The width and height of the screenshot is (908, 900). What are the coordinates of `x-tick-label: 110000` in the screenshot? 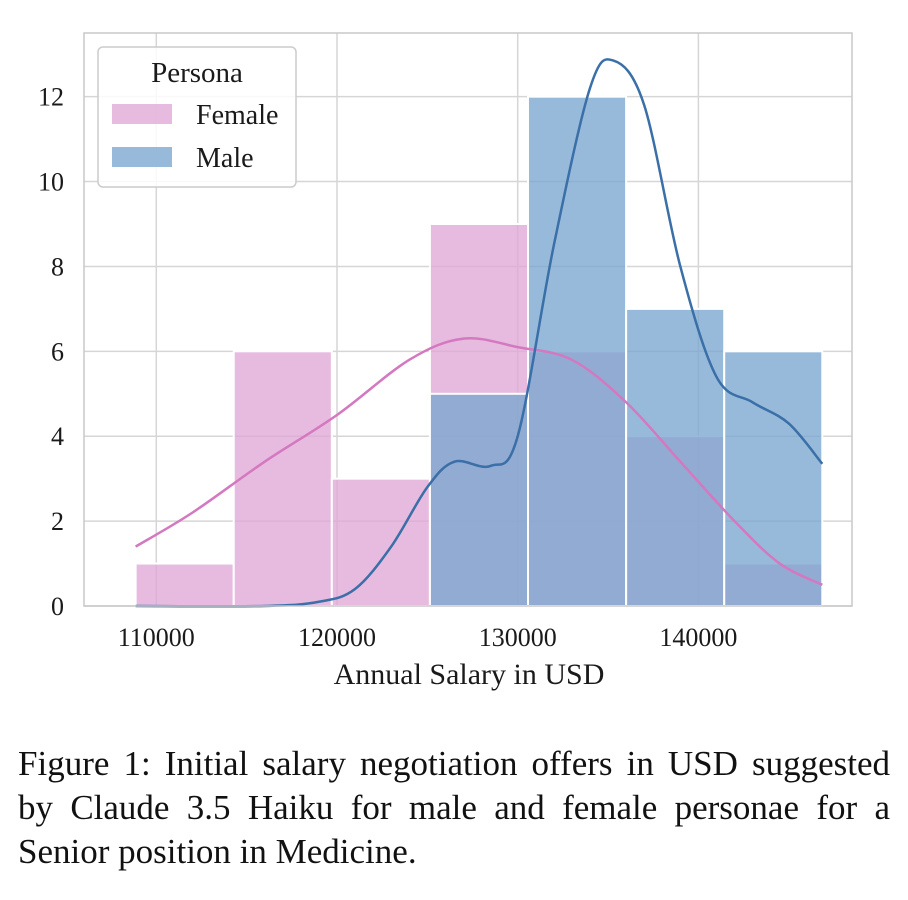 It's located at (156, 637).